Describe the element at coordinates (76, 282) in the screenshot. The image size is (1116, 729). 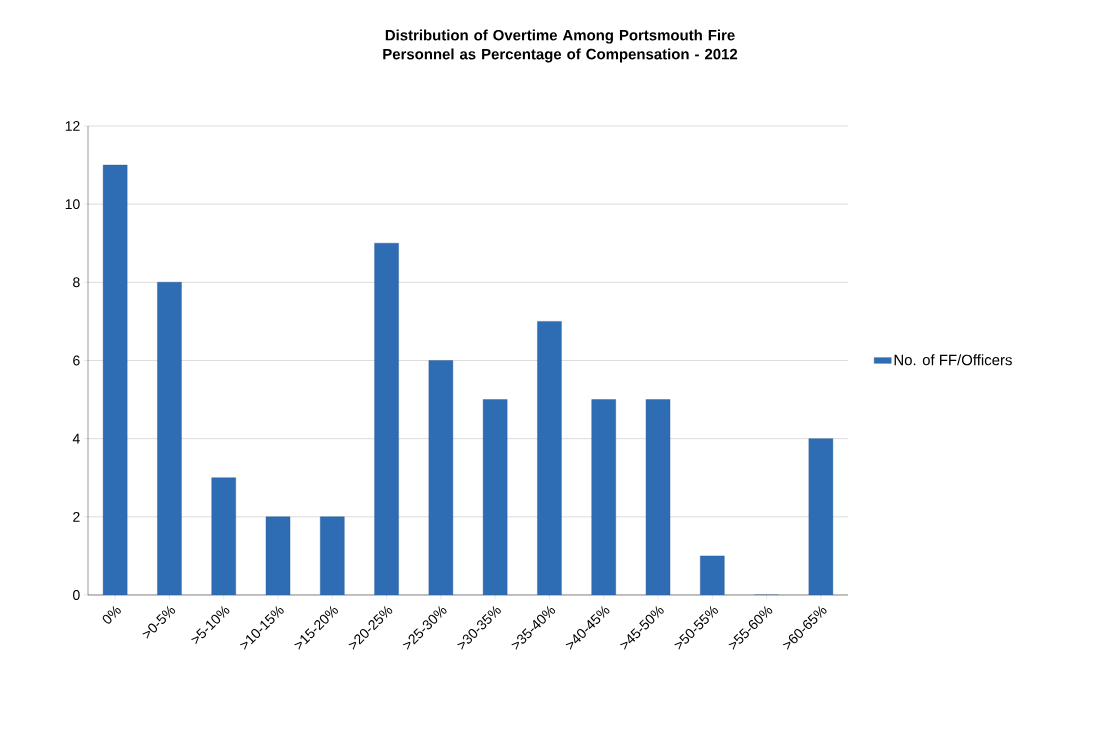
I see `y-tick-label: 8` at that location.